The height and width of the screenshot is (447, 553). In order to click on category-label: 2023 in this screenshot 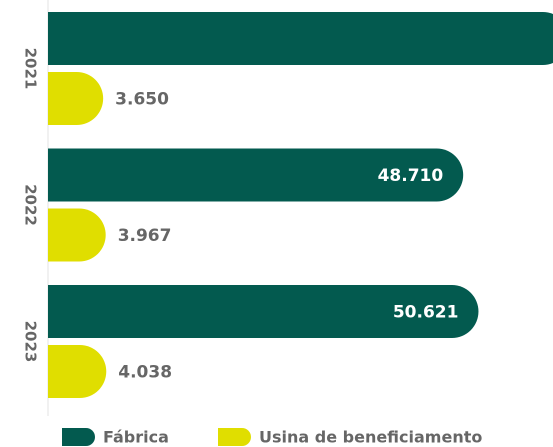, I will do `click(31, 342)`.